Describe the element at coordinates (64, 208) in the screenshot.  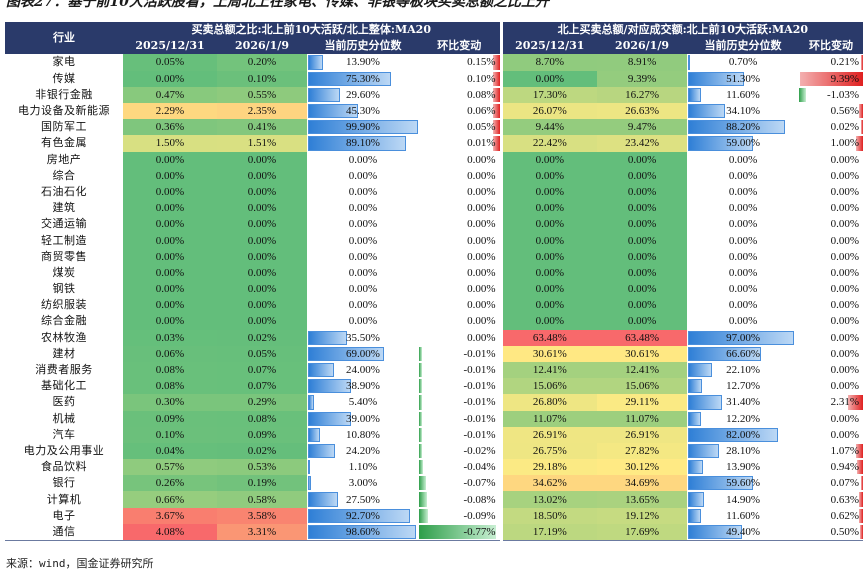
I see `industry-name: 建筑` at that location.